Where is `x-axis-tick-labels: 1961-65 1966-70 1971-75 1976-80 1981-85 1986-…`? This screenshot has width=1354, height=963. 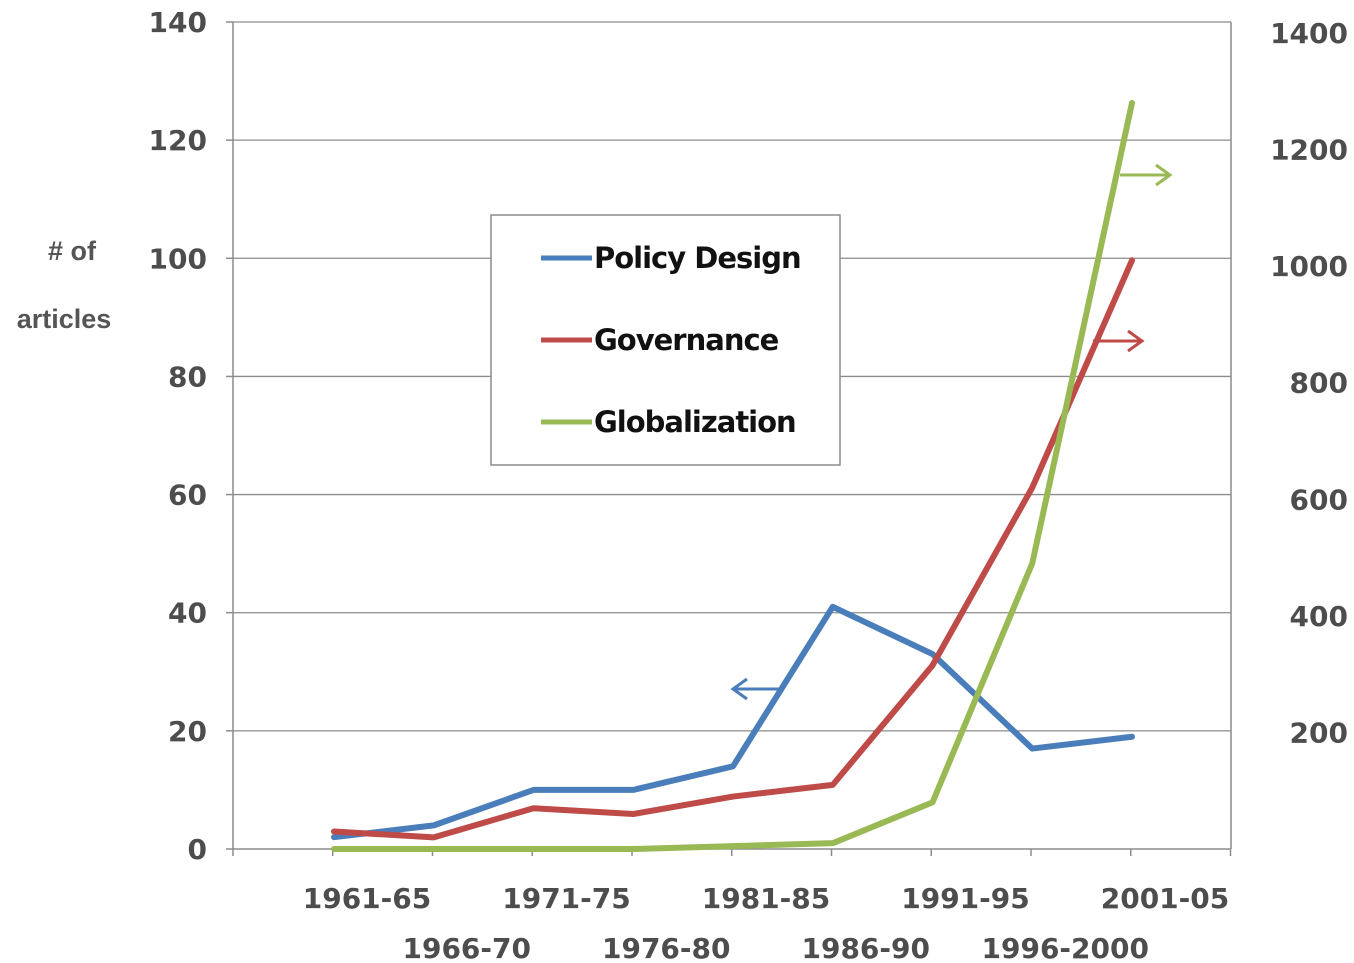 x-axis-tick-labels: 1961-65 1966-70 1971-75 1976-80 1981-85 1986-… is located at coordinates (766, 922).